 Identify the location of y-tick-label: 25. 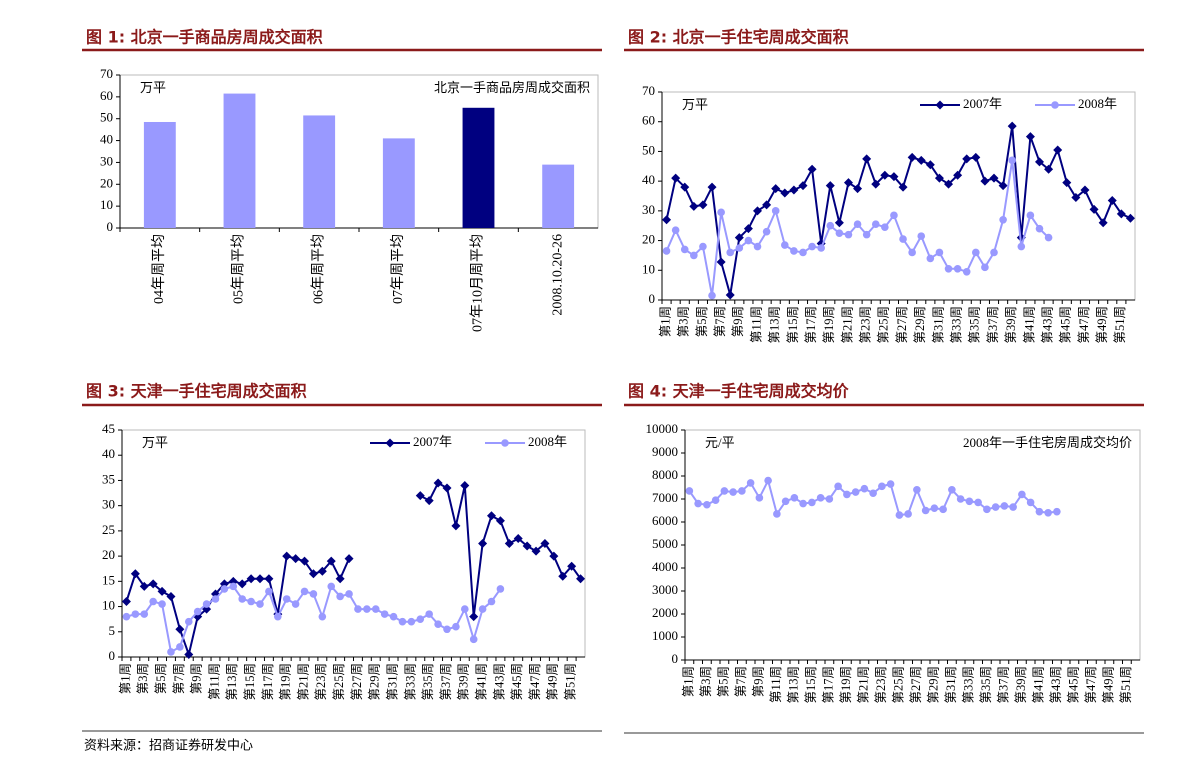
(108, 529).